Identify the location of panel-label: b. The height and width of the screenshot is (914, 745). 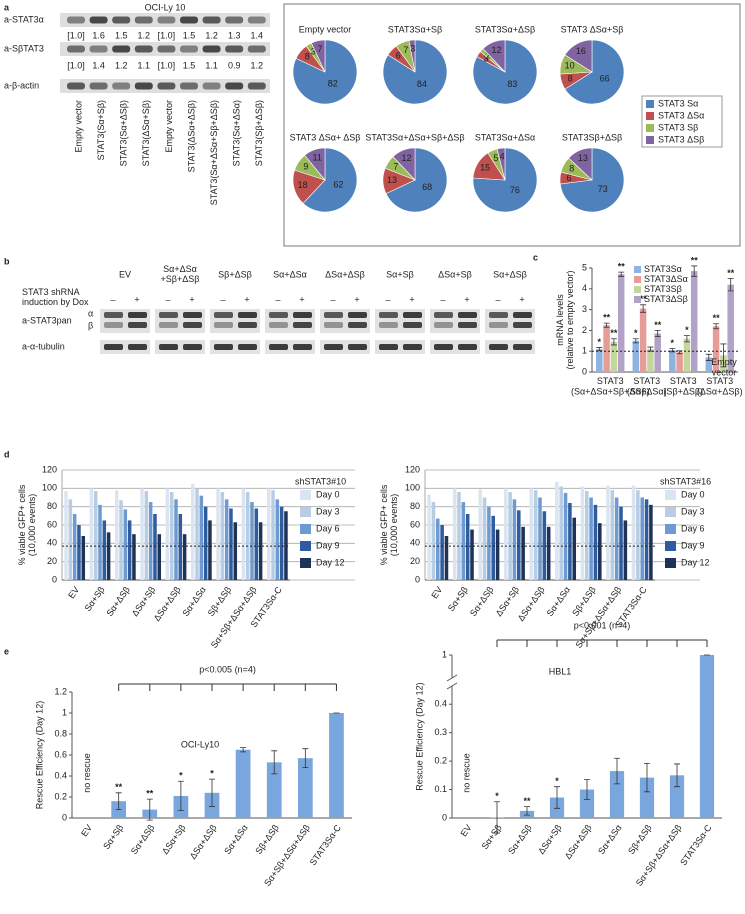
(7, 261).